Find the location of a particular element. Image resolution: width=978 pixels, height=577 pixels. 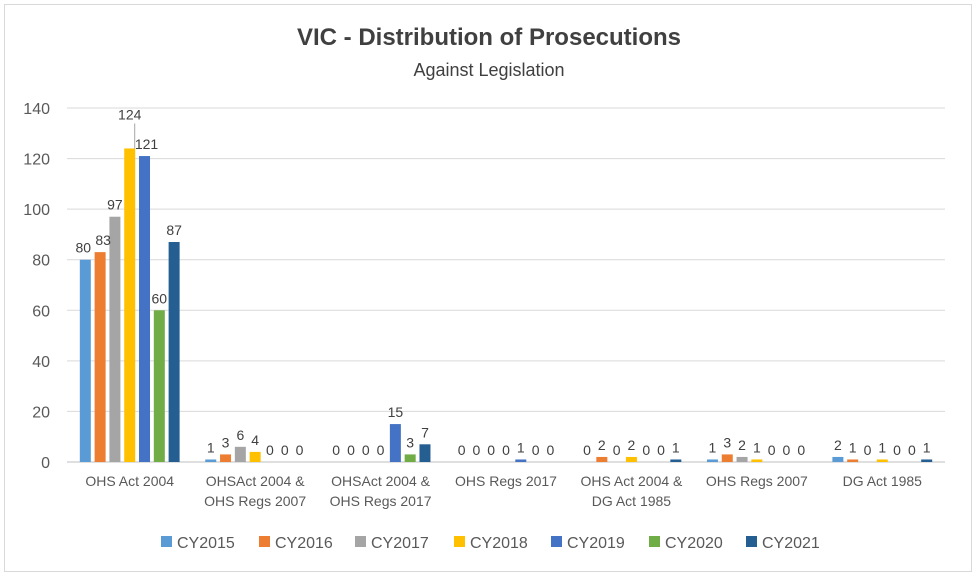

data-label: 124 is located at coordinates (130, 114).